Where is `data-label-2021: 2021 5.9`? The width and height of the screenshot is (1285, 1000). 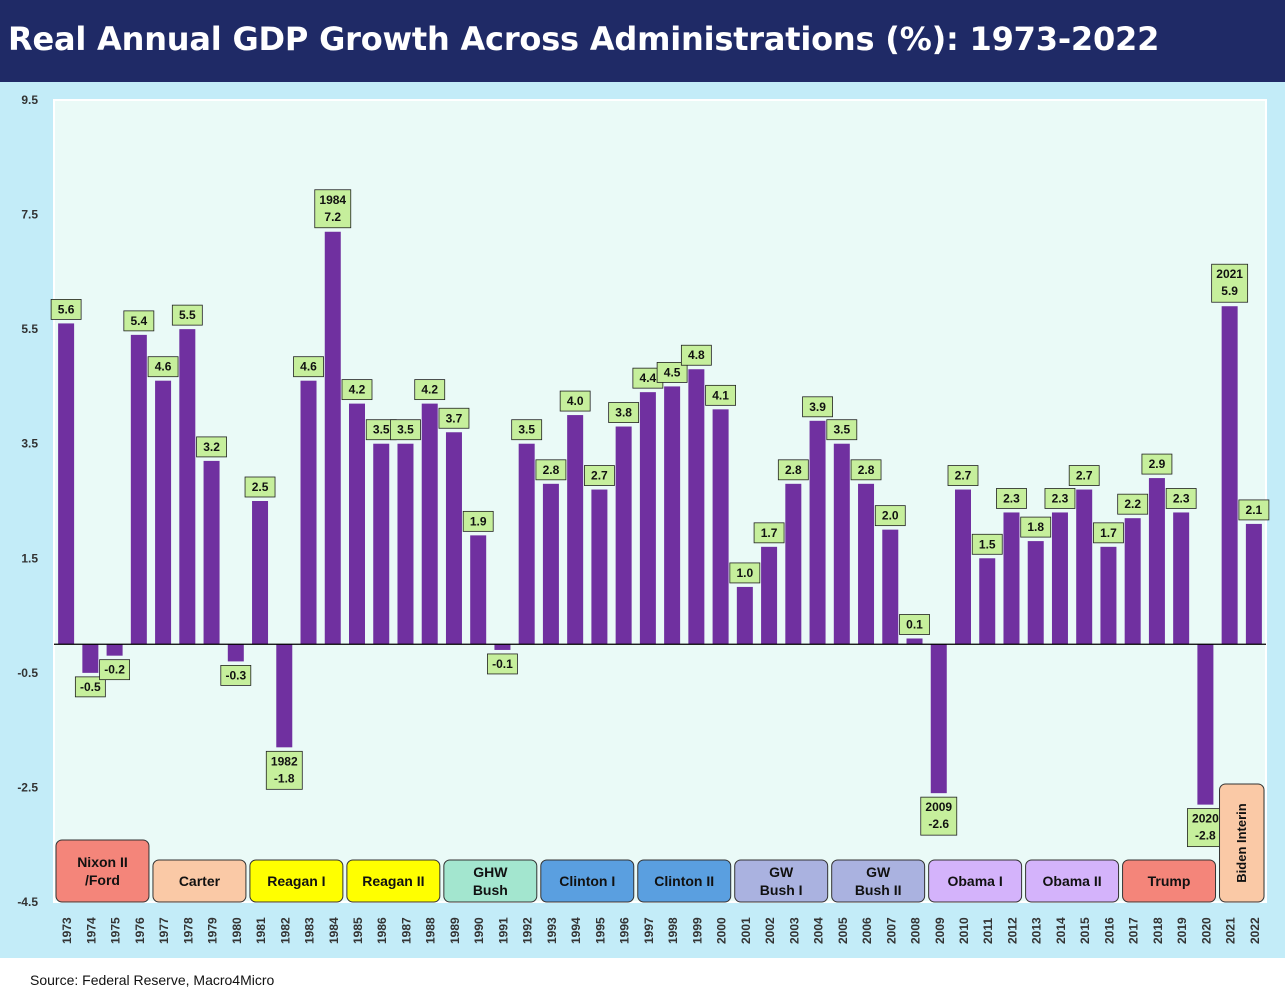
data-label-2021: 2021 5.9 is located at coordinates (1230, 283).